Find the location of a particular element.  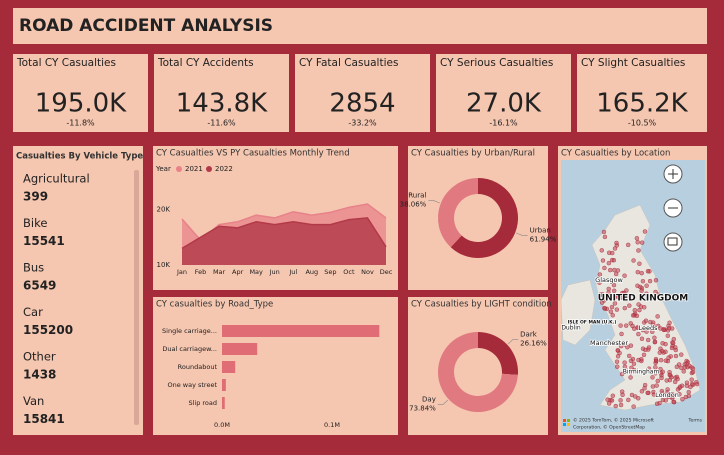

kpi-value: 143.8K is located at coordinates (222, 104).